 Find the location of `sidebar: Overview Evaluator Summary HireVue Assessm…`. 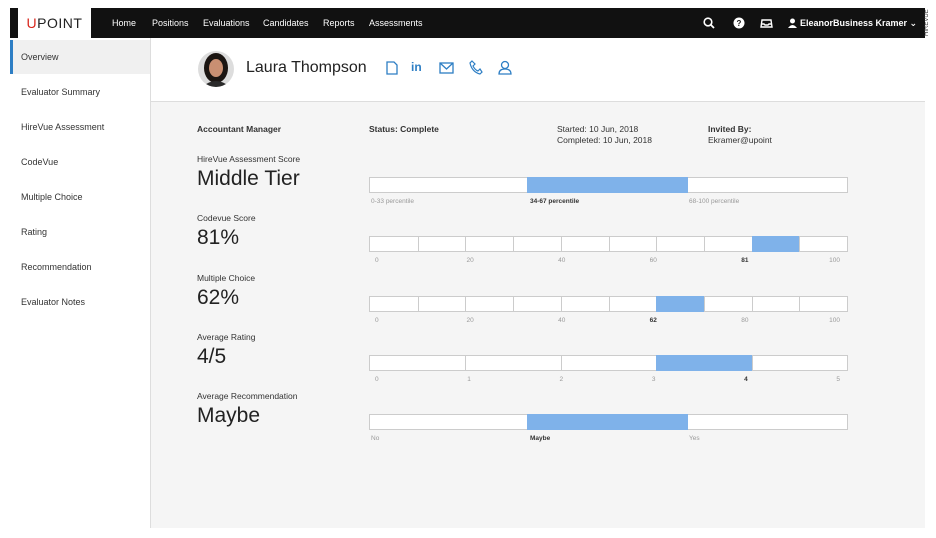

sidebar: Overview Evaluator Summary HireVue Assessm… is located at coordinates (80, 283).